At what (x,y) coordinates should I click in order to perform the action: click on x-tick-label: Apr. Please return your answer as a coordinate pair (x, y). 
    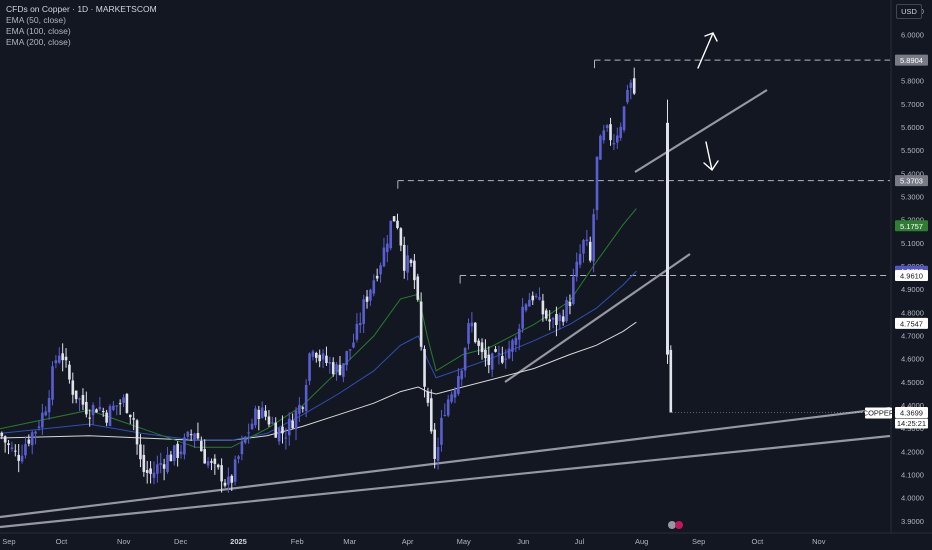
    Looking at the image, I should click on (408, 541).